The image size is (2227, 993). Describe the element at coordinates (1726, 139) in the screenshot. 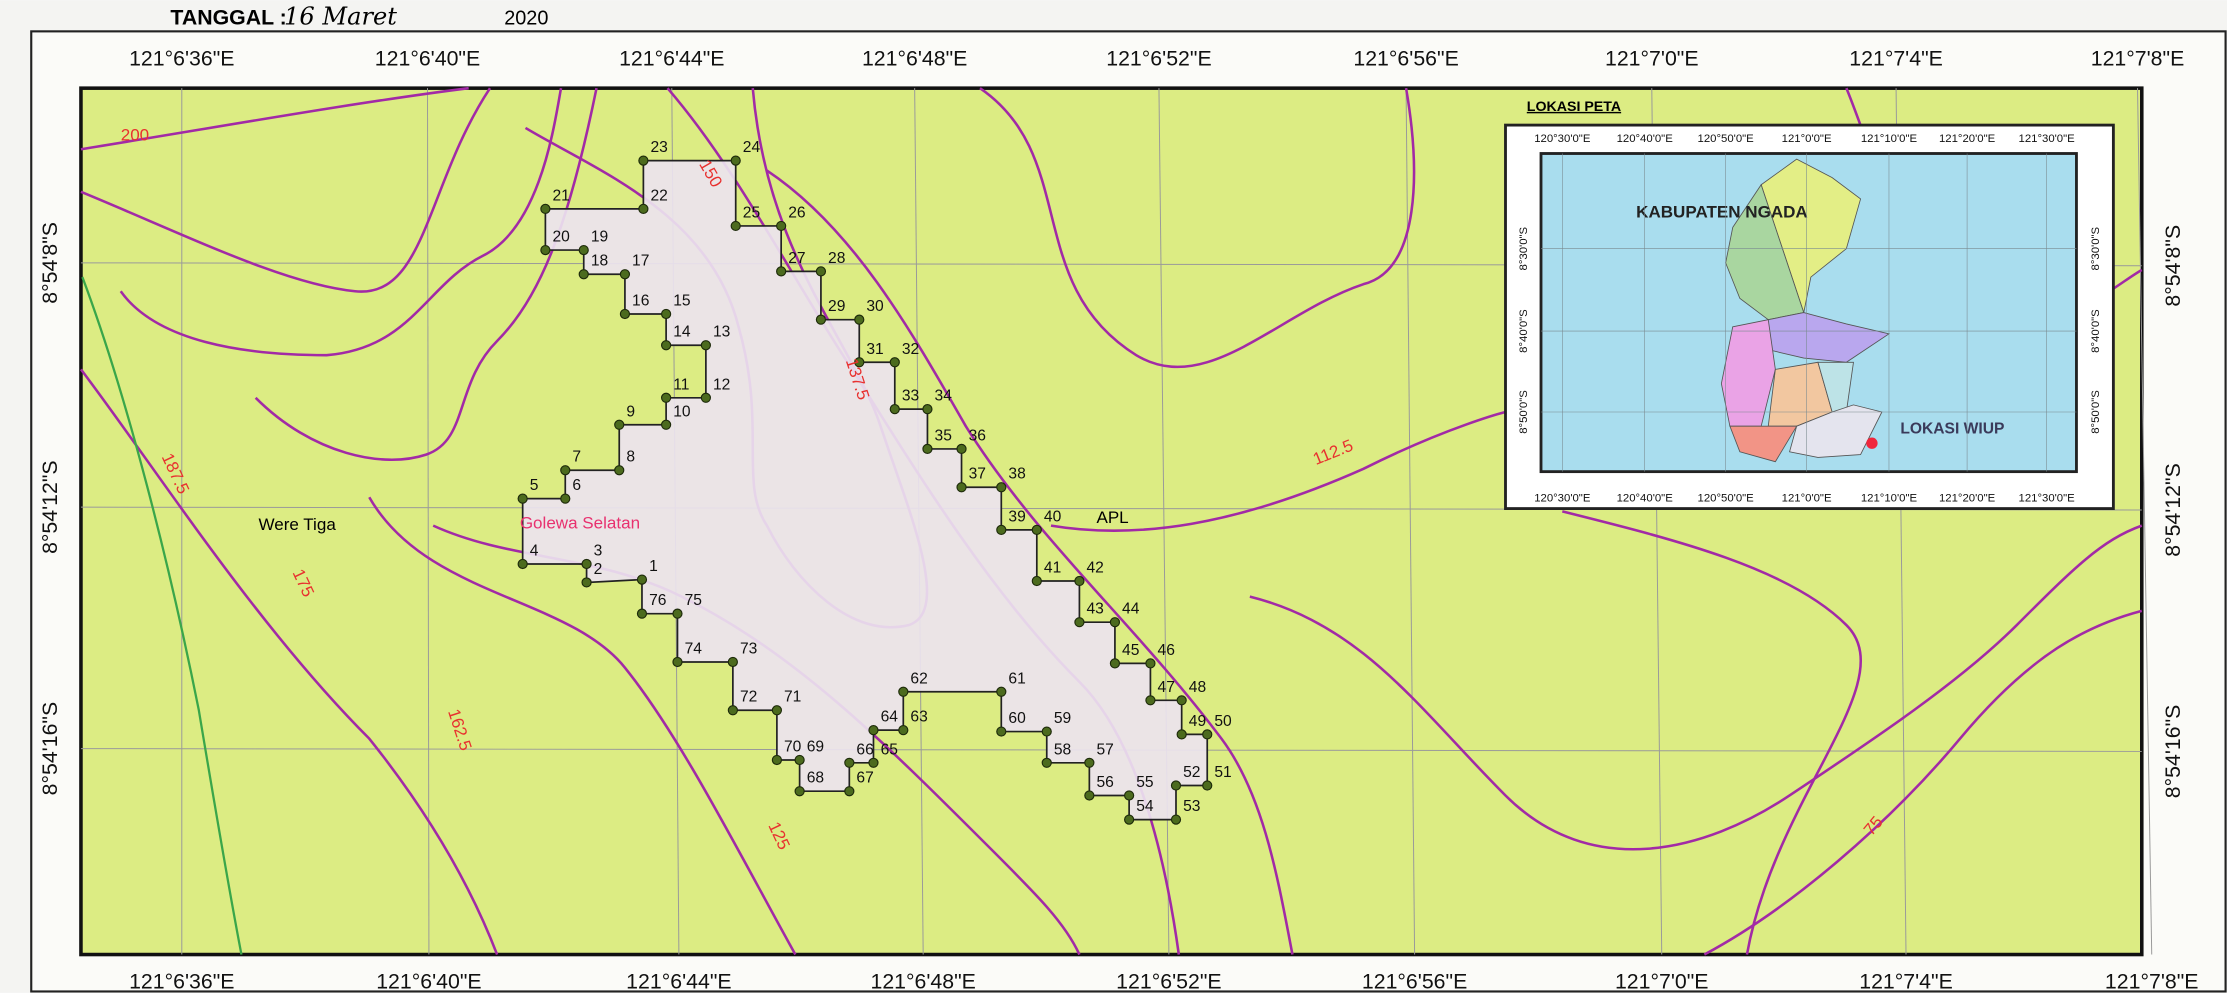

I see `inset-longitude-label: 120°50'0"E` at that location.